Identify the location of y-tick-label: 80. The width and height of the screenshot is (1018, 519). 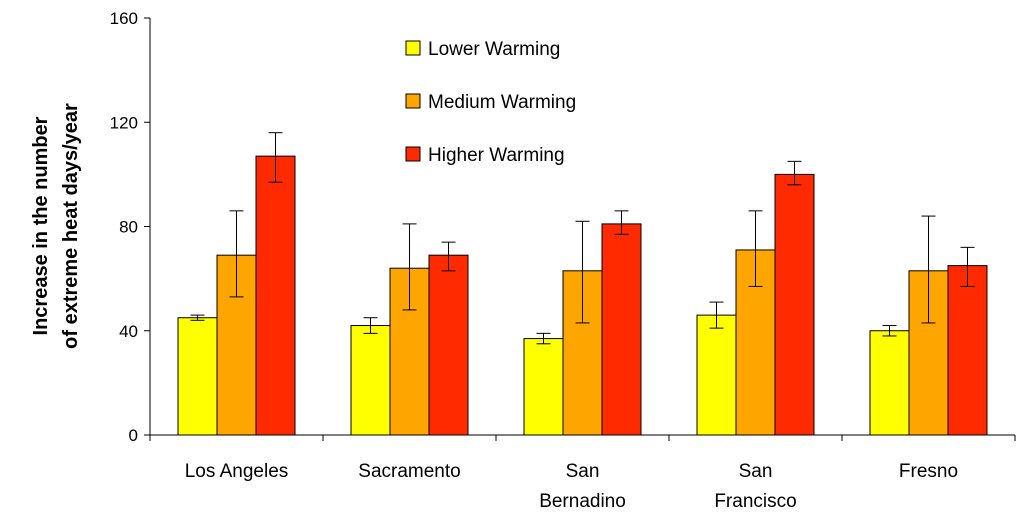
(128, 227).